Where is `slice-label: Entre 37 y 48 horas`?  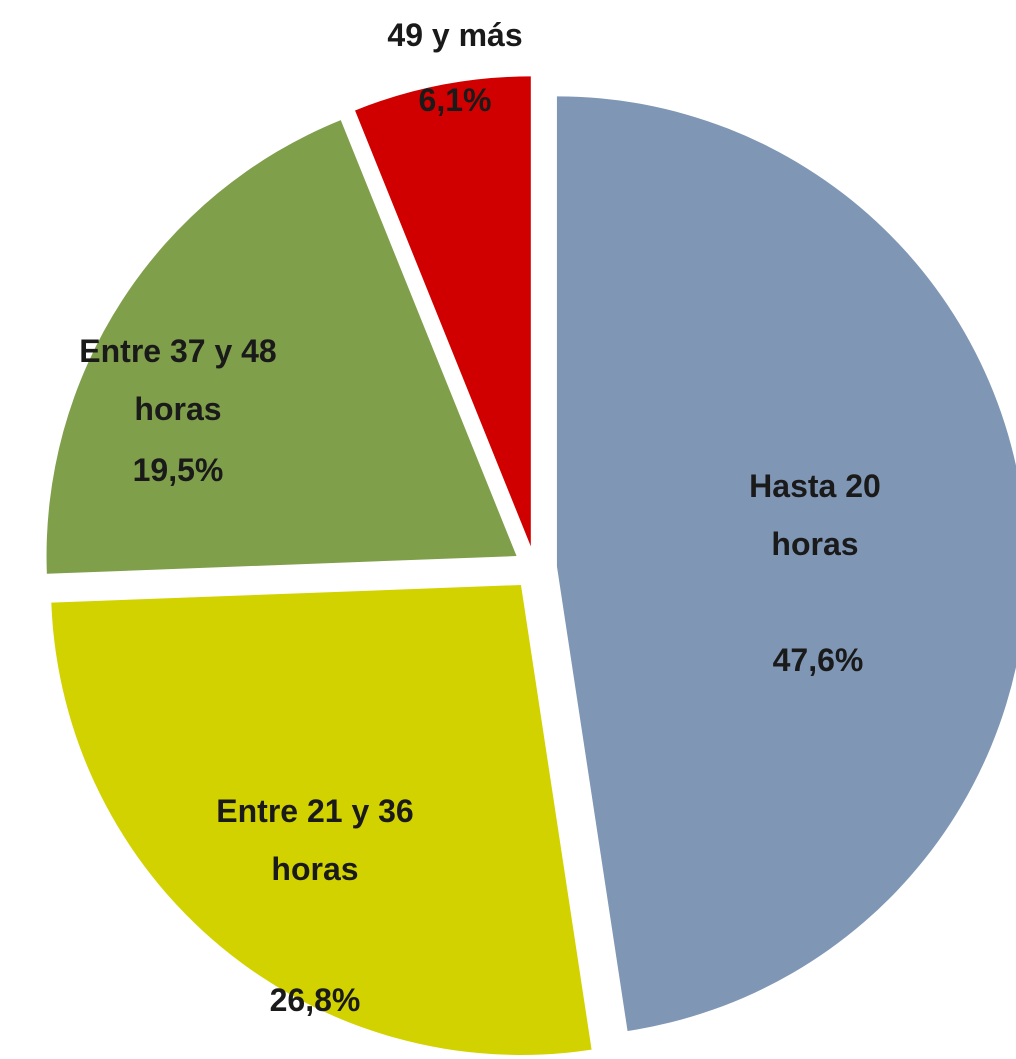 slice-label: Entre 37 y 48 horas is located at coordinates (178, 380).